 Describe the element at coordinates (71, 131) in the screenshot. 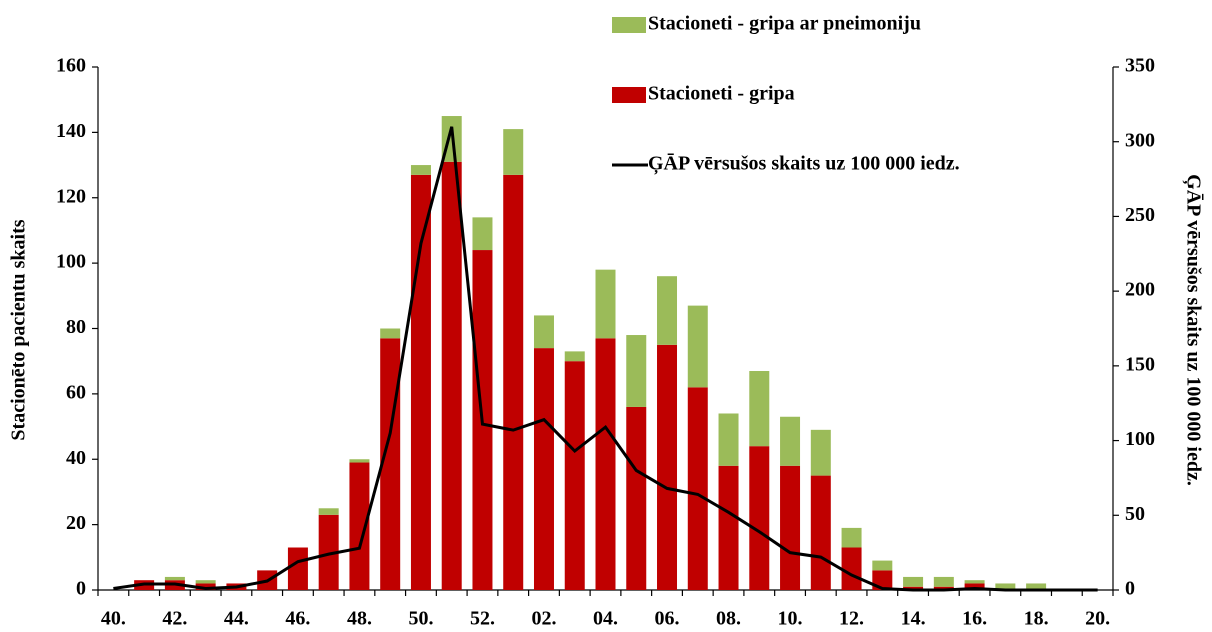

I see `y-tick-label: 140` at that location.